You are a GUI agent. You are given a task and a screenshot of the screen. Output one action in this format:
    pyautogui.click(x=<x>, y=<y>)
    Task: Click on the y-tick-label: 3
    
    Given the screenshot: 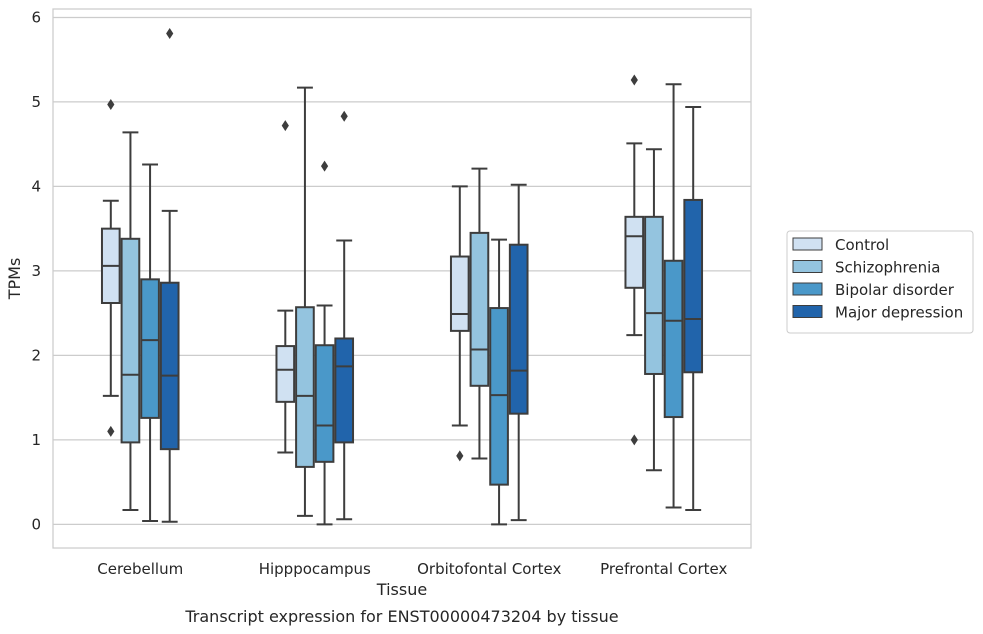 What is the action you would take?
    pyautogui.click(x=36, y=271)
    